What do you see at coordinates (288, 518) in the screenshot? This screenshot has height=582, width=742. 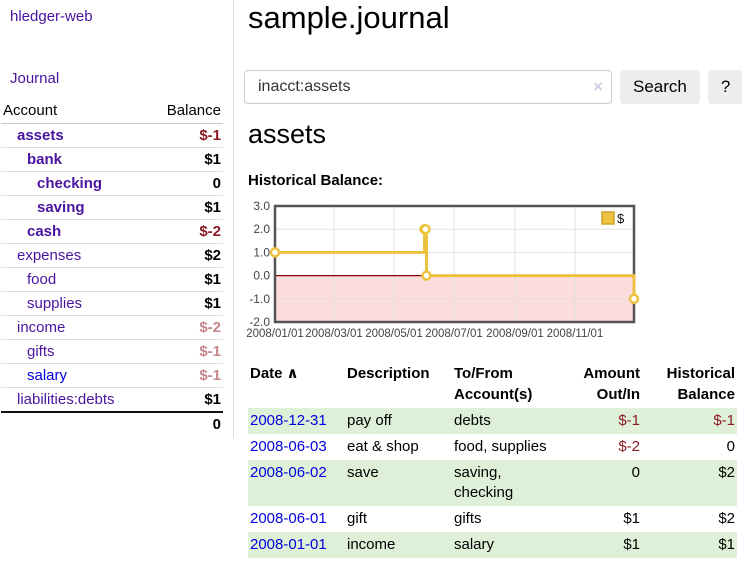 I see `transaction-date-link: 2008-06-01` at bounding box center [288, 518].